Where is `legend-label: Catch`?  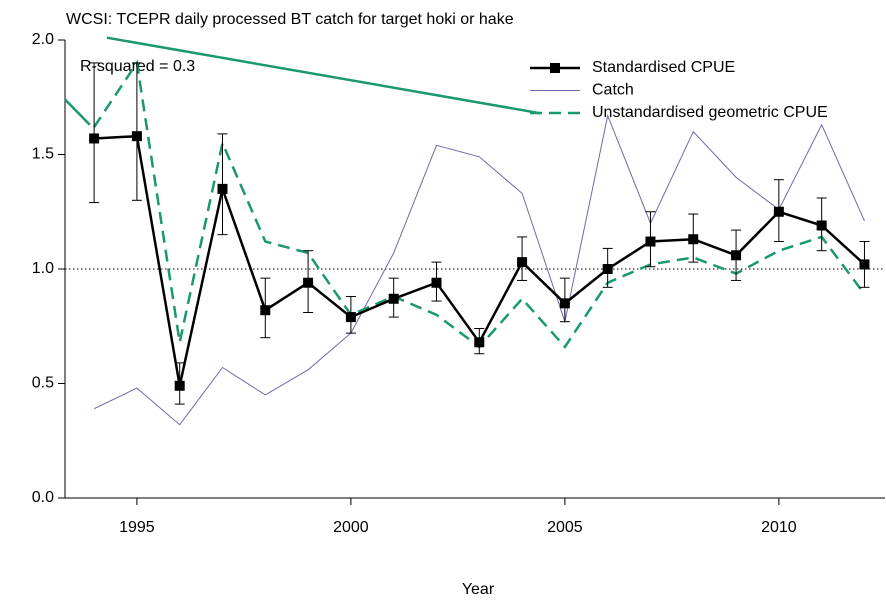
legend-label: Catch is located at coordinates (613, 90).